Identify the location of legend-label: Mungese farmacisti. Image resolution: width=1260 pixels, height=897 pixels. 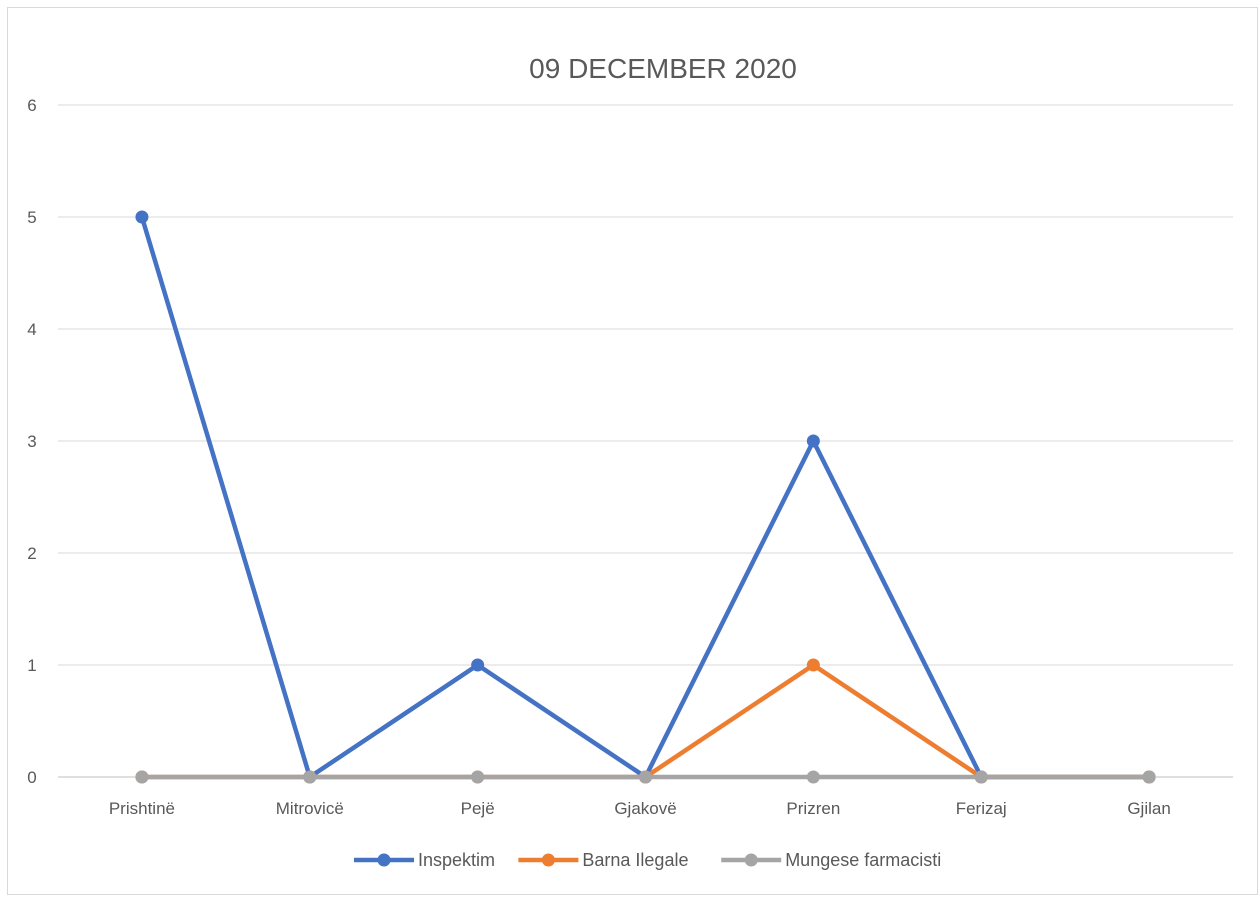
(863, 860).